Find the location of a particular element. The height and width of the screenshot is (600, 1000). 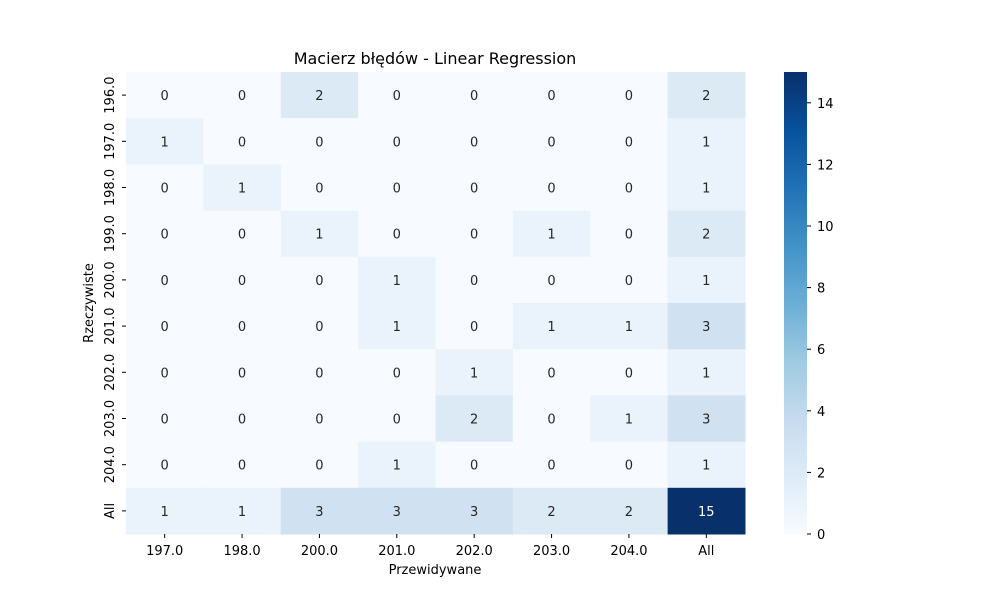

y-tick-label: 200.0 is located at coordinates (110, 279).